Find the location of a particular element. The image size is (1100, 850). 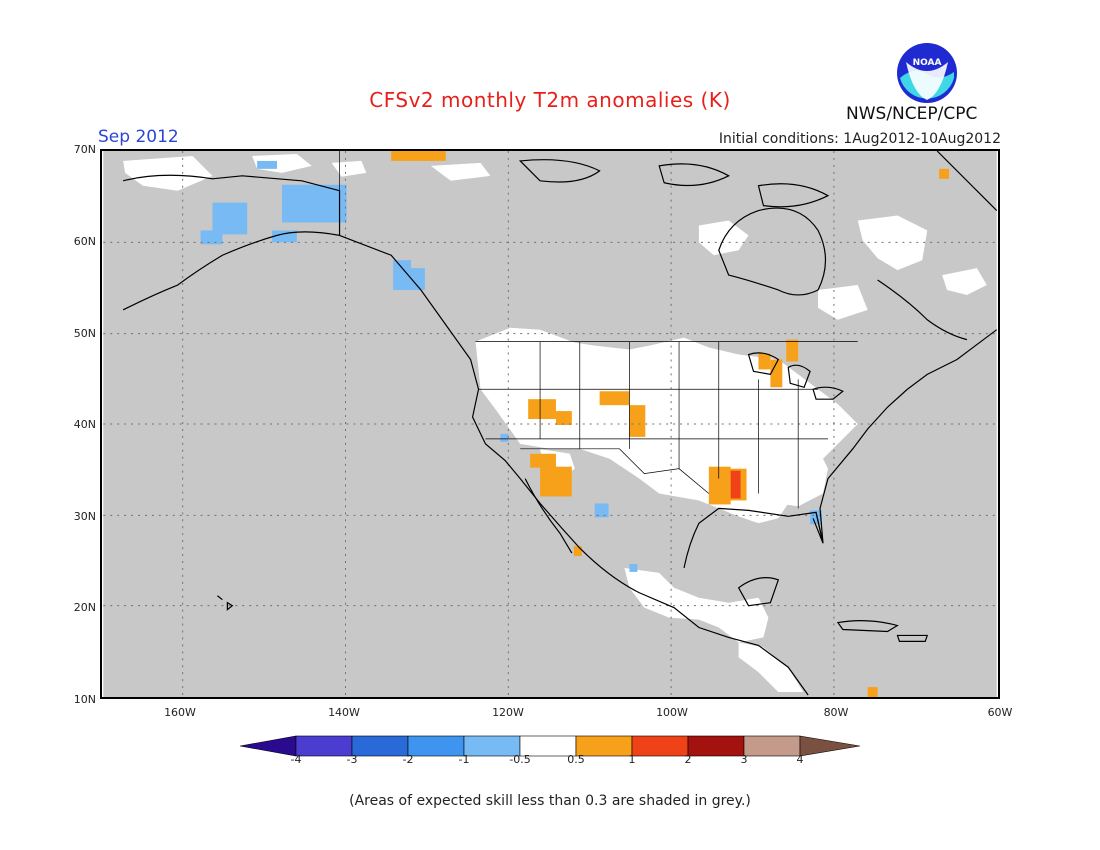

colorbar-label: -2 is located at coordinates (408, 759).